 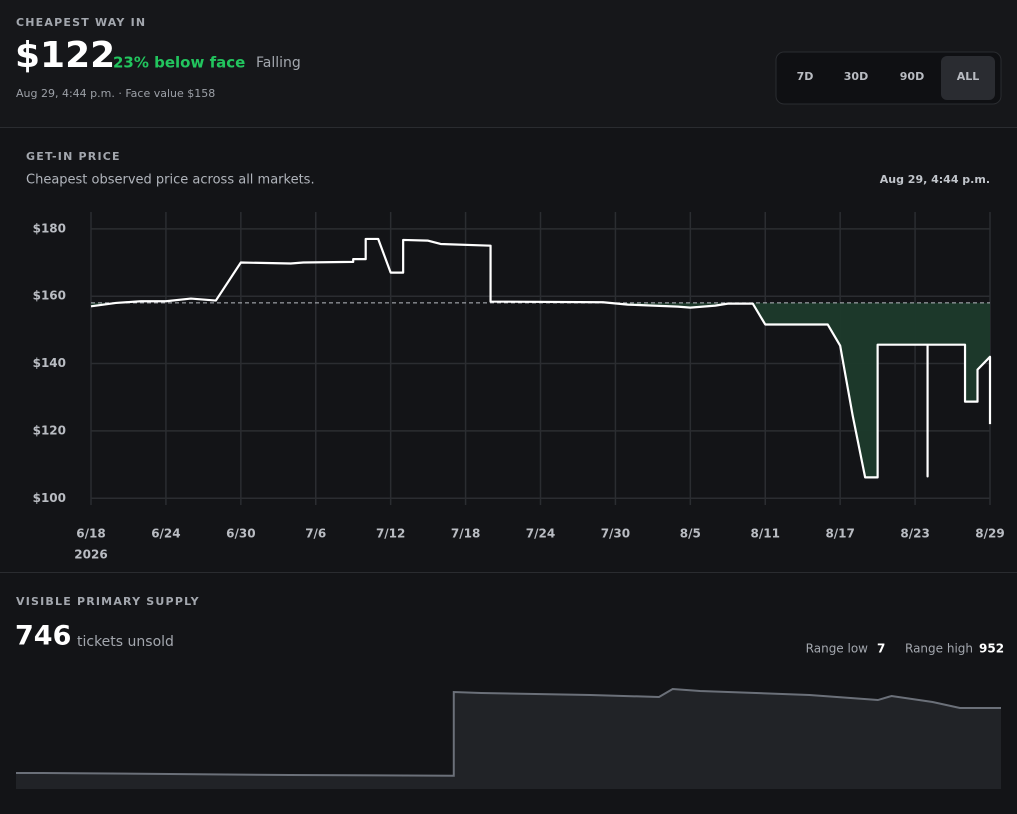 What do you see at coordinates (465, 534) in the screenshot?
I see `x-tick-label: 7/18` at bounding box center [465, 534].